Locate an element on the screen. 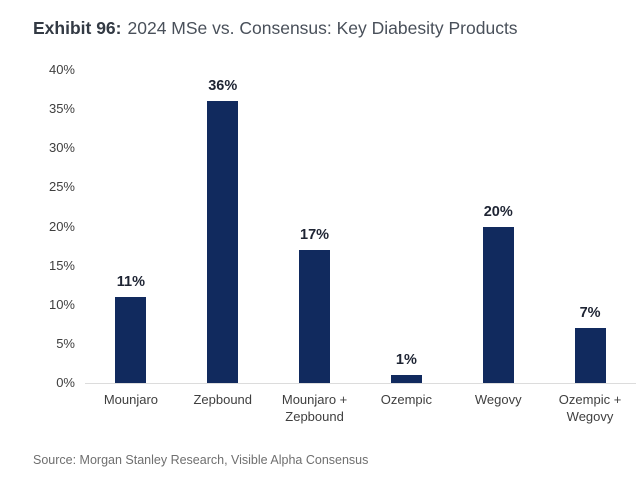 The height and width of the screenshot is (483, 640). y-tick-label: 25% is located at coordinates (61, 187).